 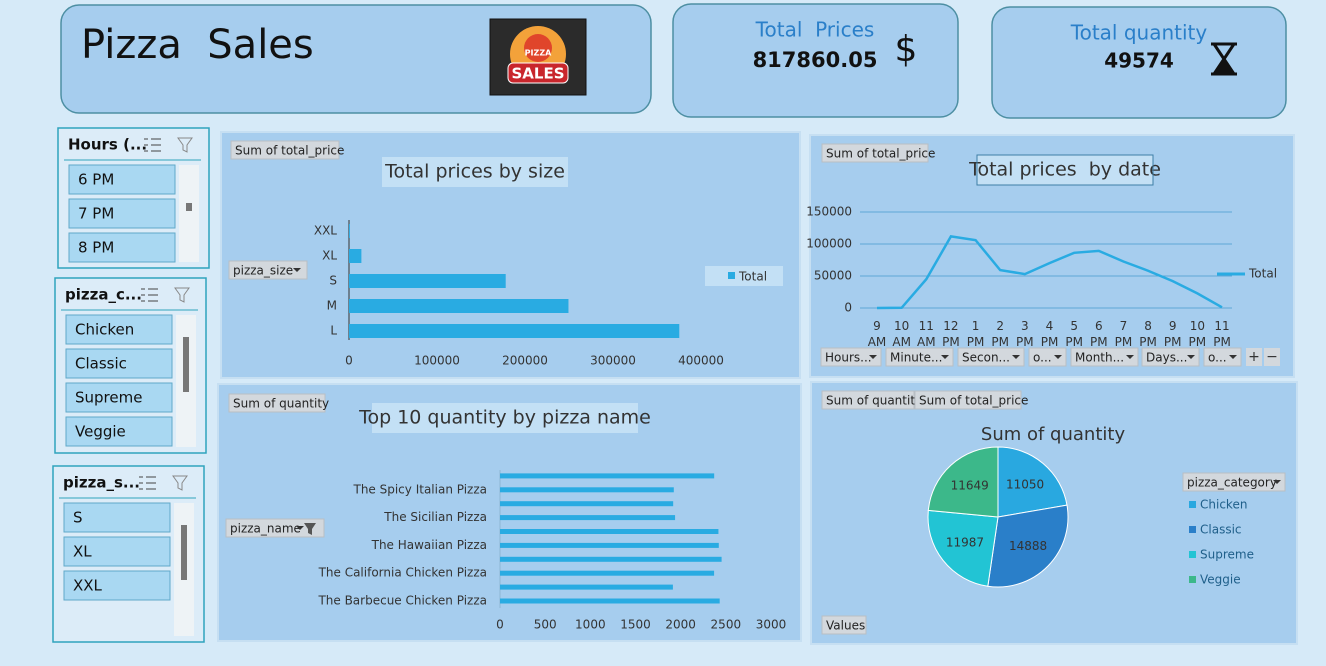 I want to click on field-button-label: pizza_category, so click(x=1232, y=483).